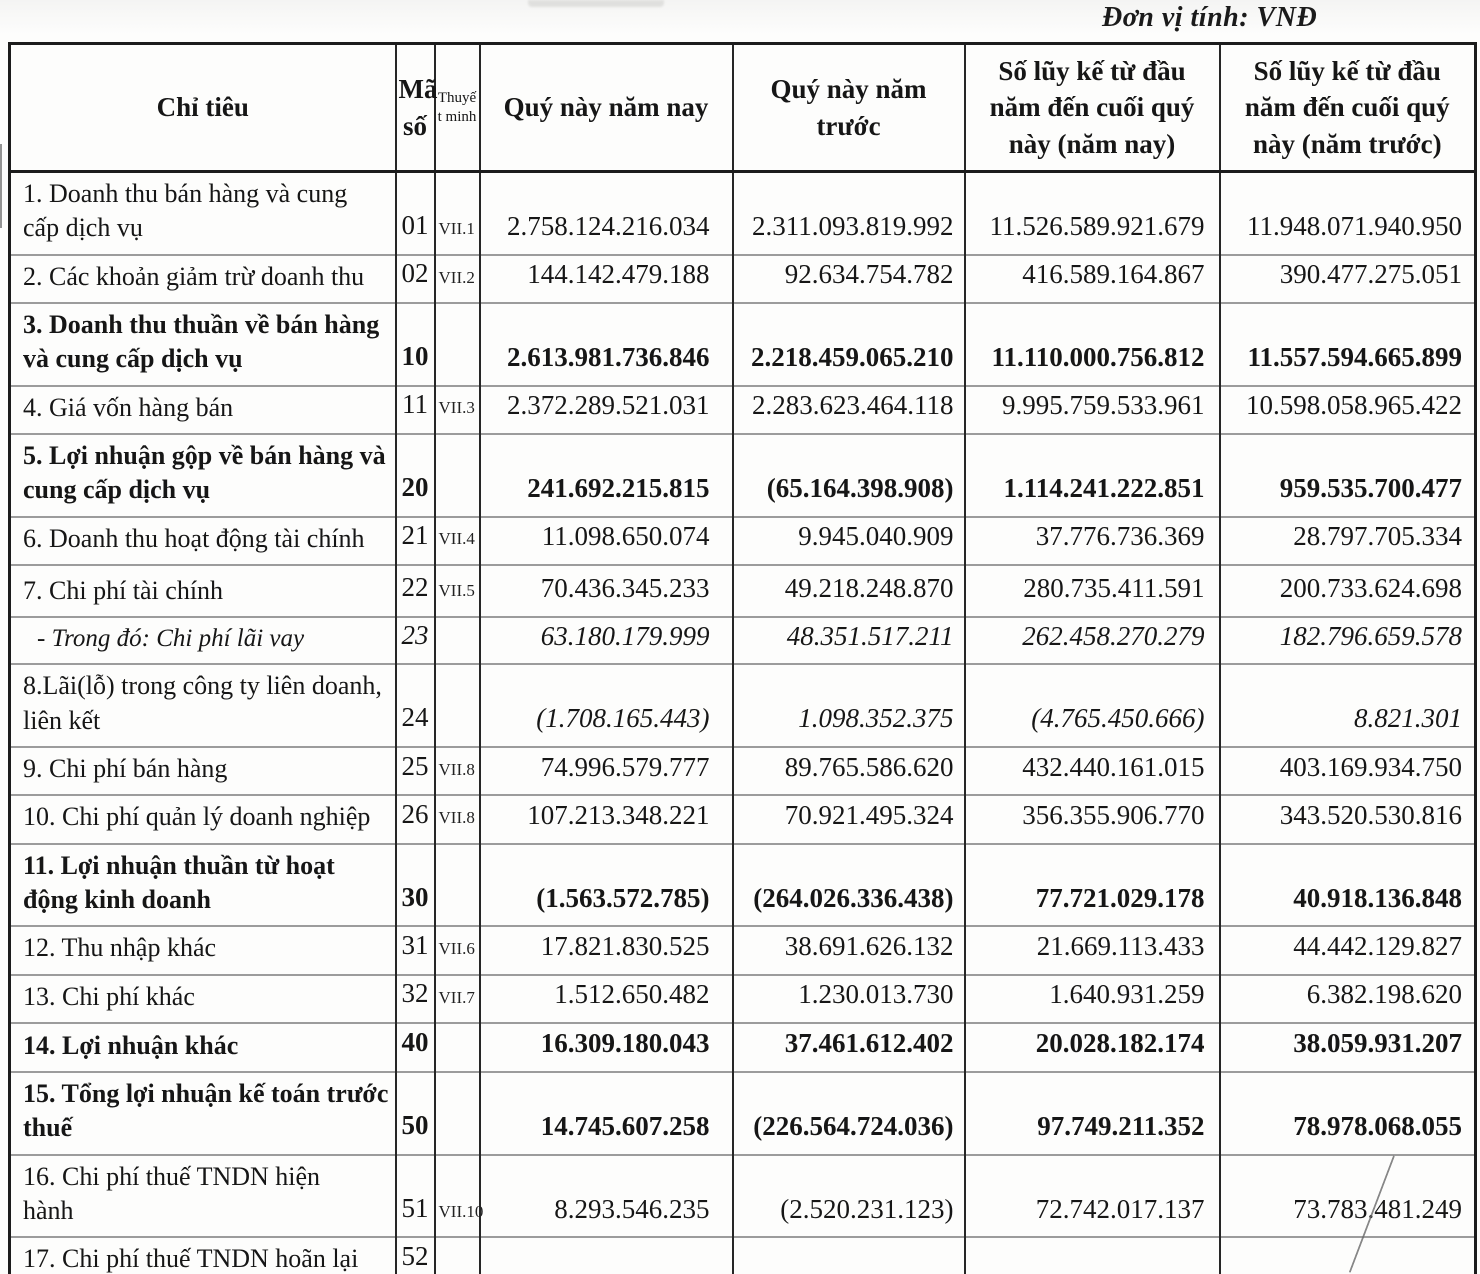 This screenshot has height=1274, width=1480. I want to click on row-value: 16.309.180.043, so click(606, 1046).